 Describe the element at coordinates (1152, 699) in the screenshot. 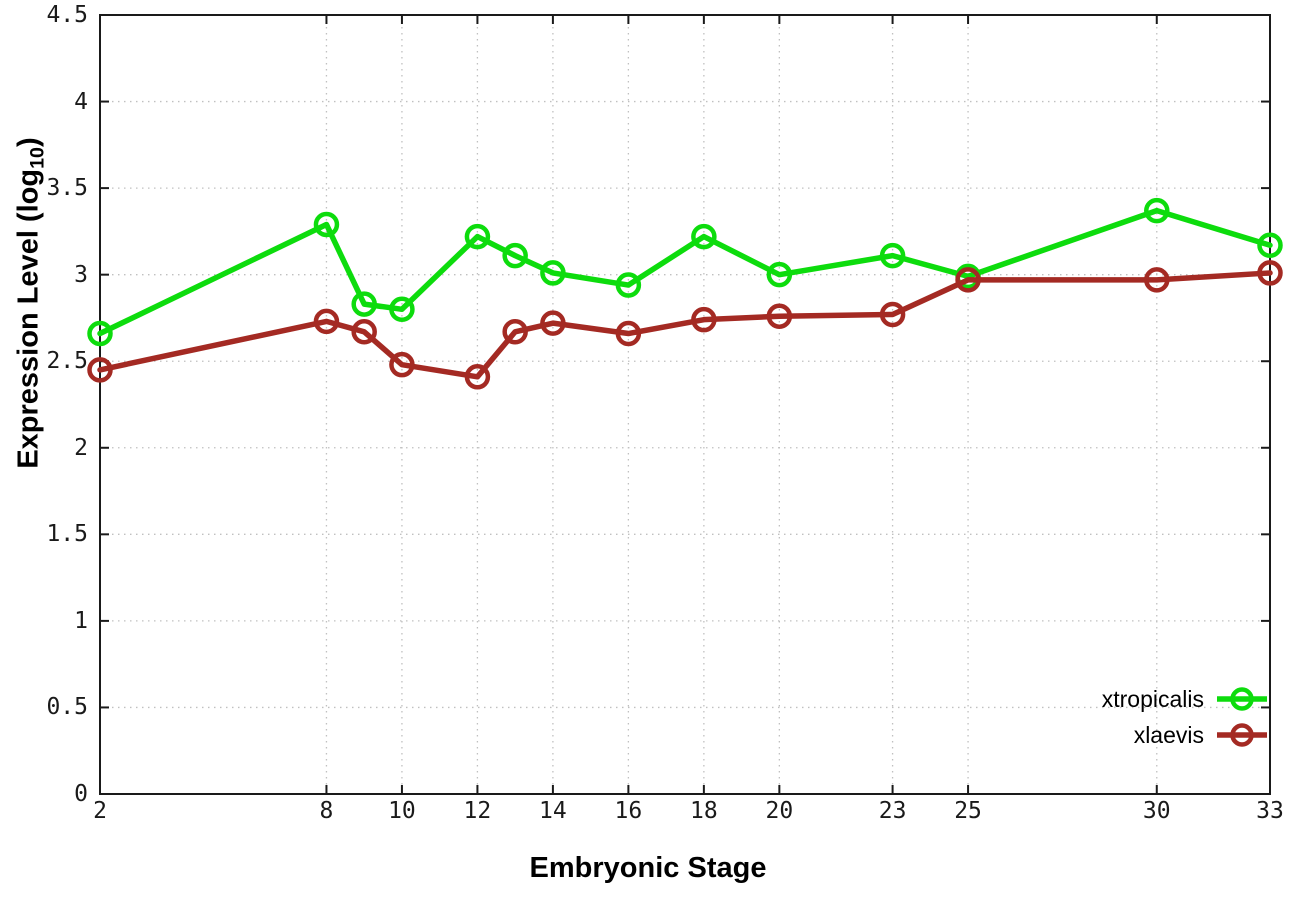

I see `legend-label-xtropicalis: xtropicalis` at that location.